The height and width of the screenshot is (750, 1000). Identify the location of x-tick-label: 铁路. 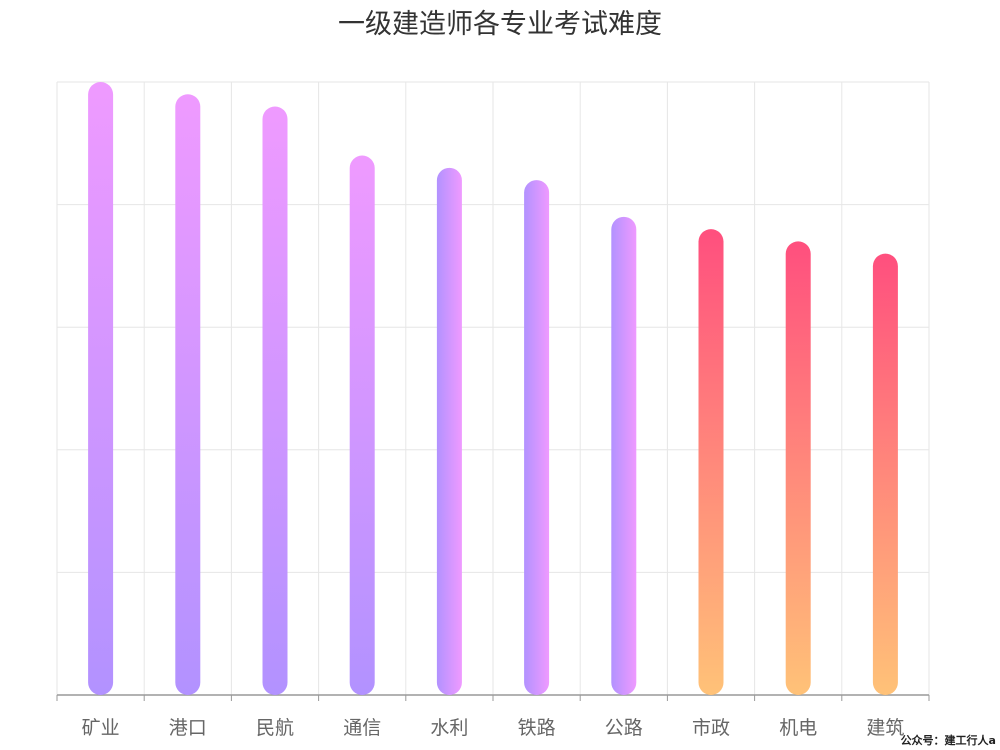
(537, 728).